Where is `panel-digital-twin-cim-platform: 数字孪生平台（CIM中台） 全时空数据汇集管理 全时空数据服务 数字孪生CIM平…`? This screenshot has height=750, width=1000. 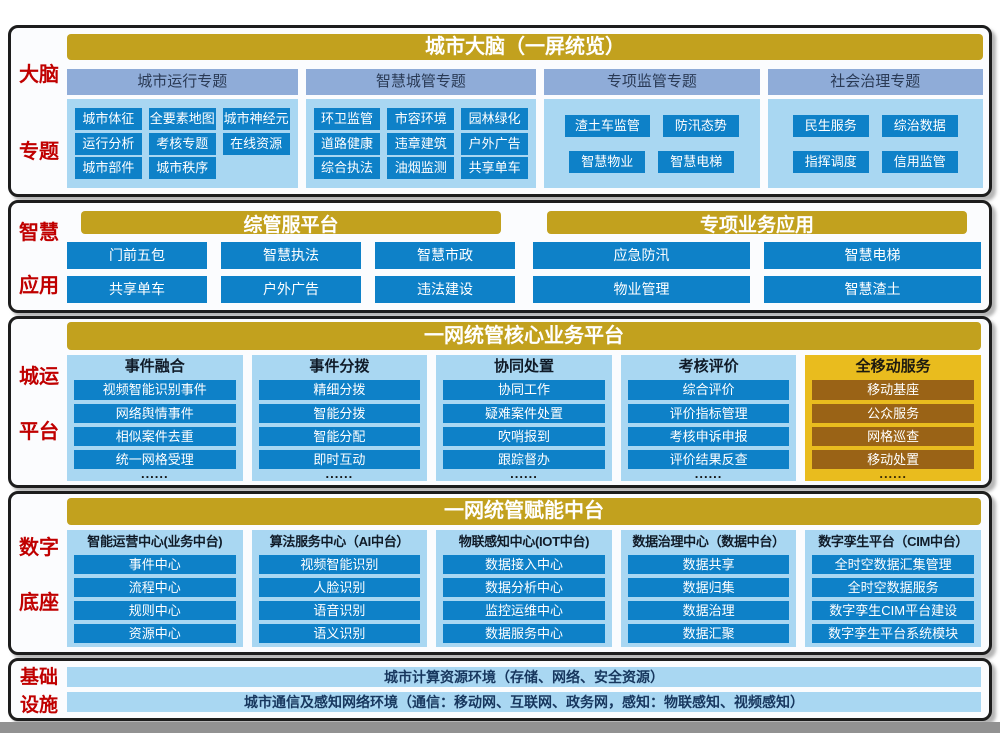 panel-digital-twin-cim-platform: 数字孪生平台（CIM中台） 全时空数据汇集管理 全时空数据服务 数字孪生CIM平… is located at coordinates (893, 588).